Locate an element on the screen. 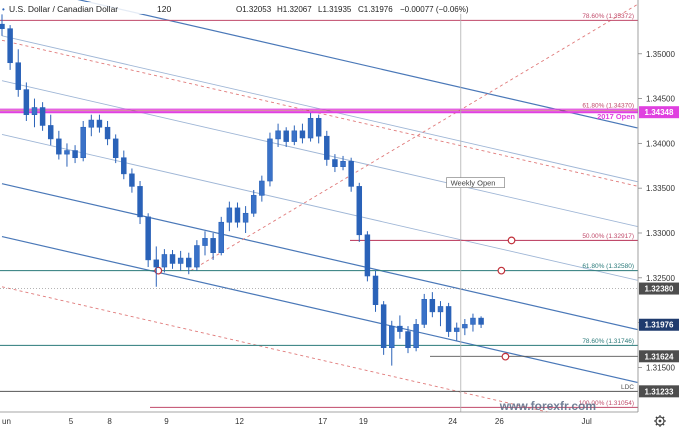 This screenshot has height=428, width=679. level-label-5: 78.60% (1.31746) is located at coordinates (608, 341).